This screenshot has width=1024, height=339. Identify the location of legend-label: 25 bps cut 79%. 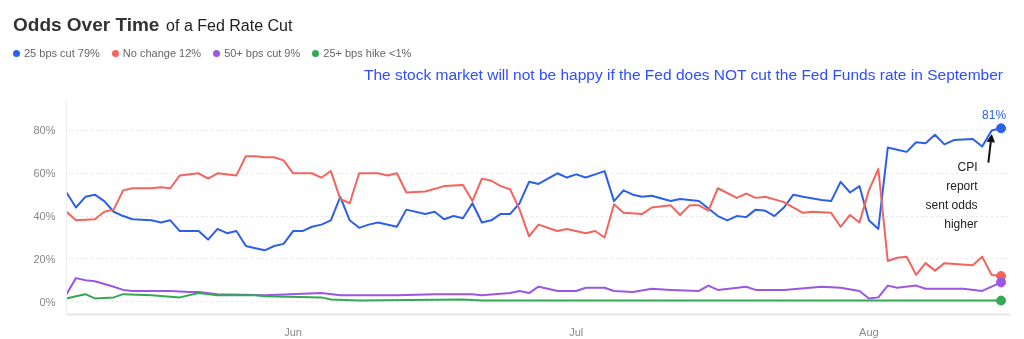
(61, 53).